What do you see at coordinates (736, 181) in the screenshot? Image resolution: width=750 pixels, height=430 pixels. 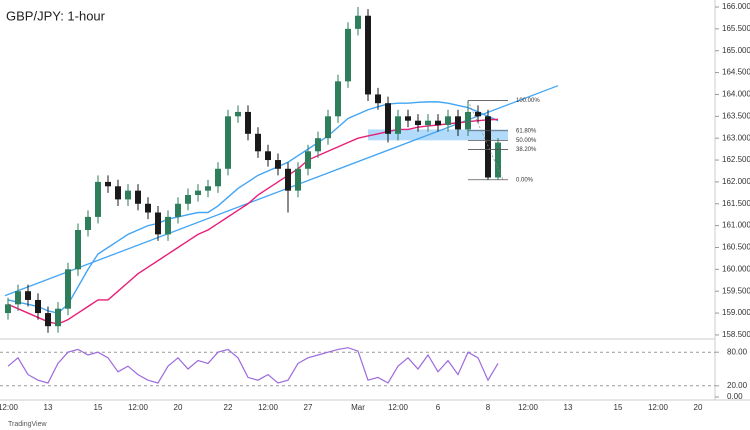 I see `y-tick-label: 162.000` at bounding box center [736, 181].